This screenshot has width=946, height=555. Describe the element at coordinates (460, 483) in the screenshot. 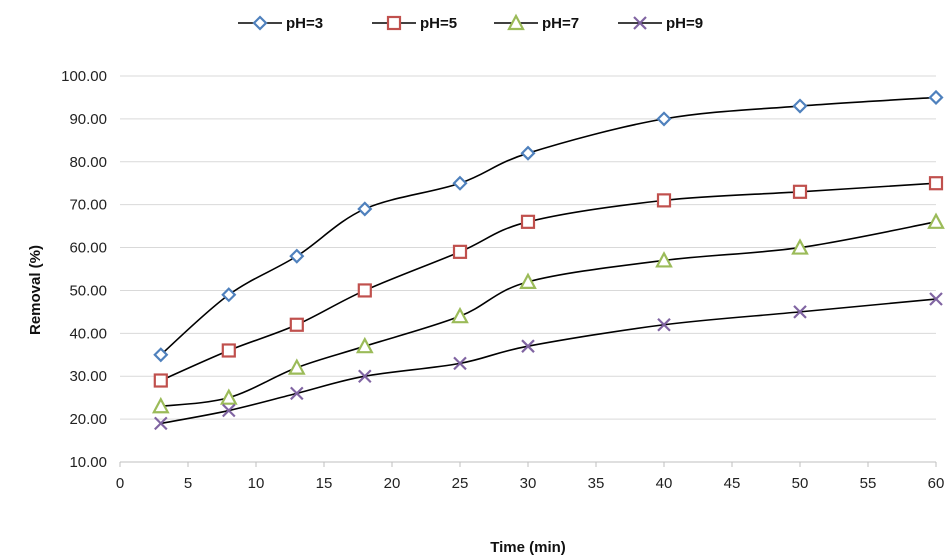

I see `x-tick-label: 25` at that location.